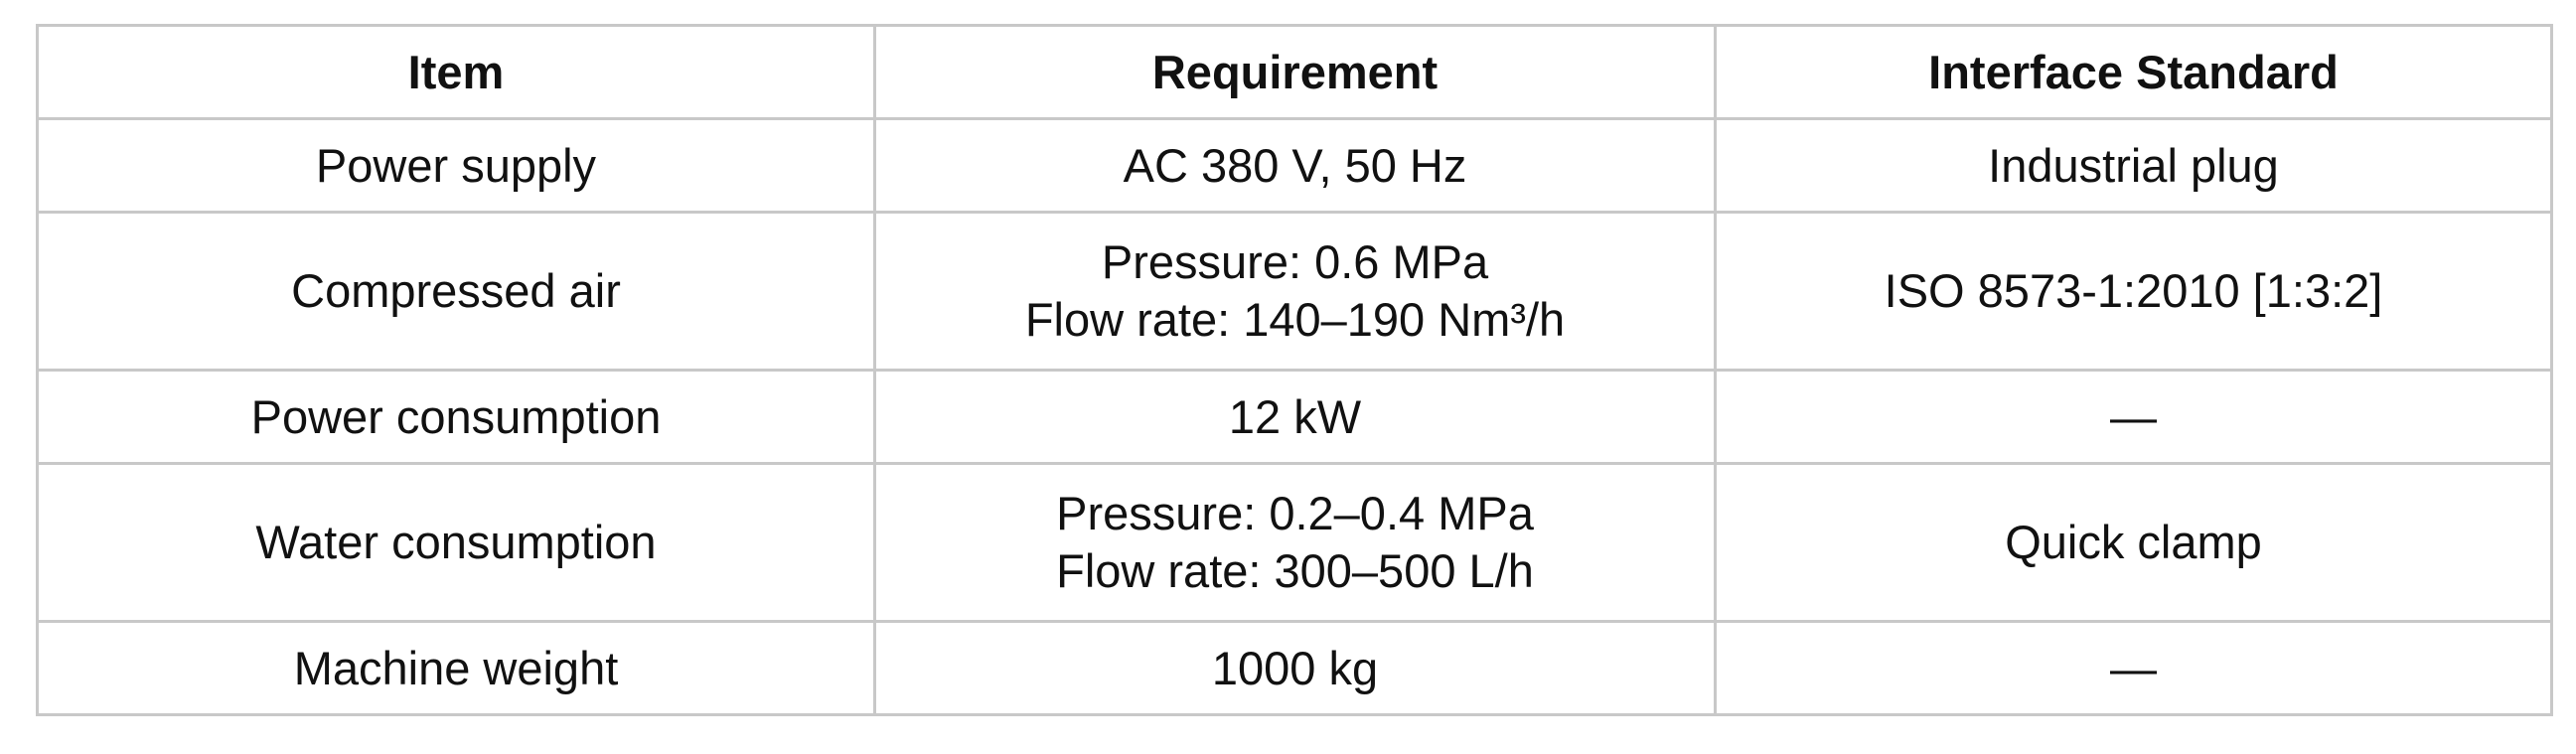  Describe the element at coordinates (456, 72) in the screenshot. I see `header-item: Item` at that location.